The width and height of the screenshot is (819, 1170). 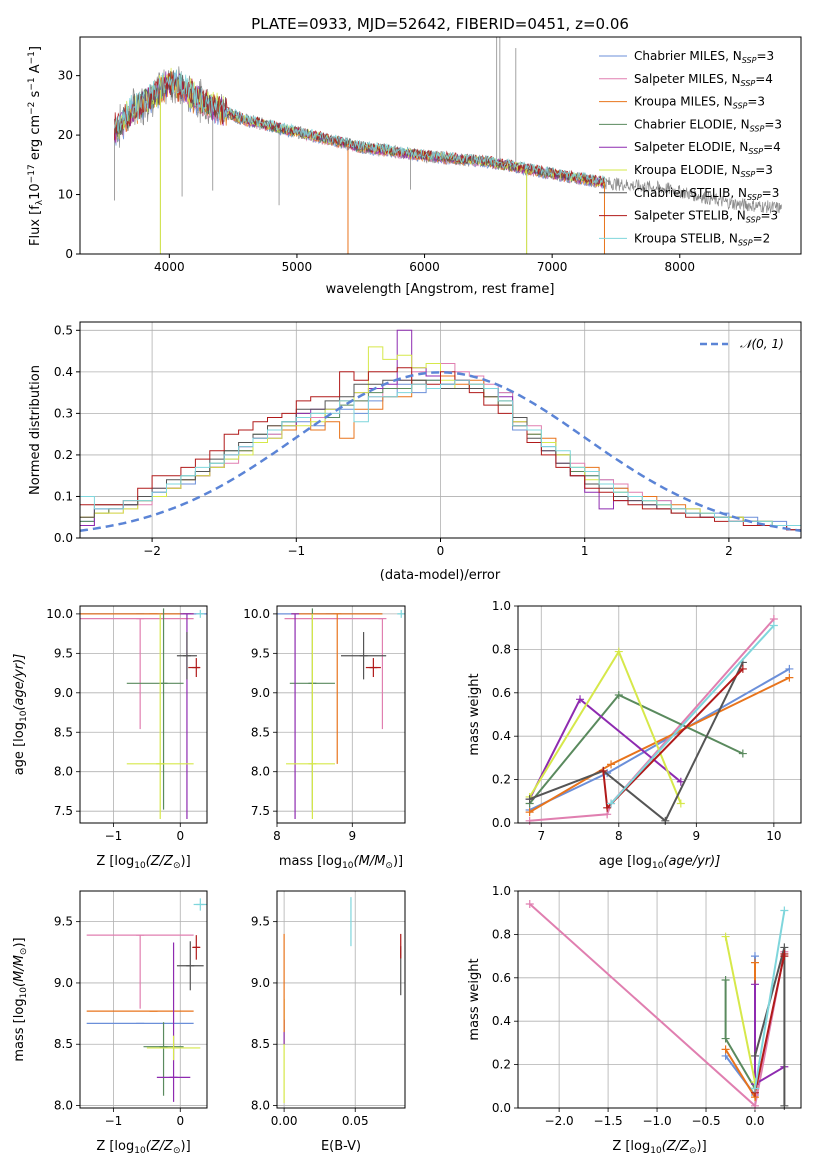 I want to click on y-tick-label: 0.6, so click(x=501, y=693).